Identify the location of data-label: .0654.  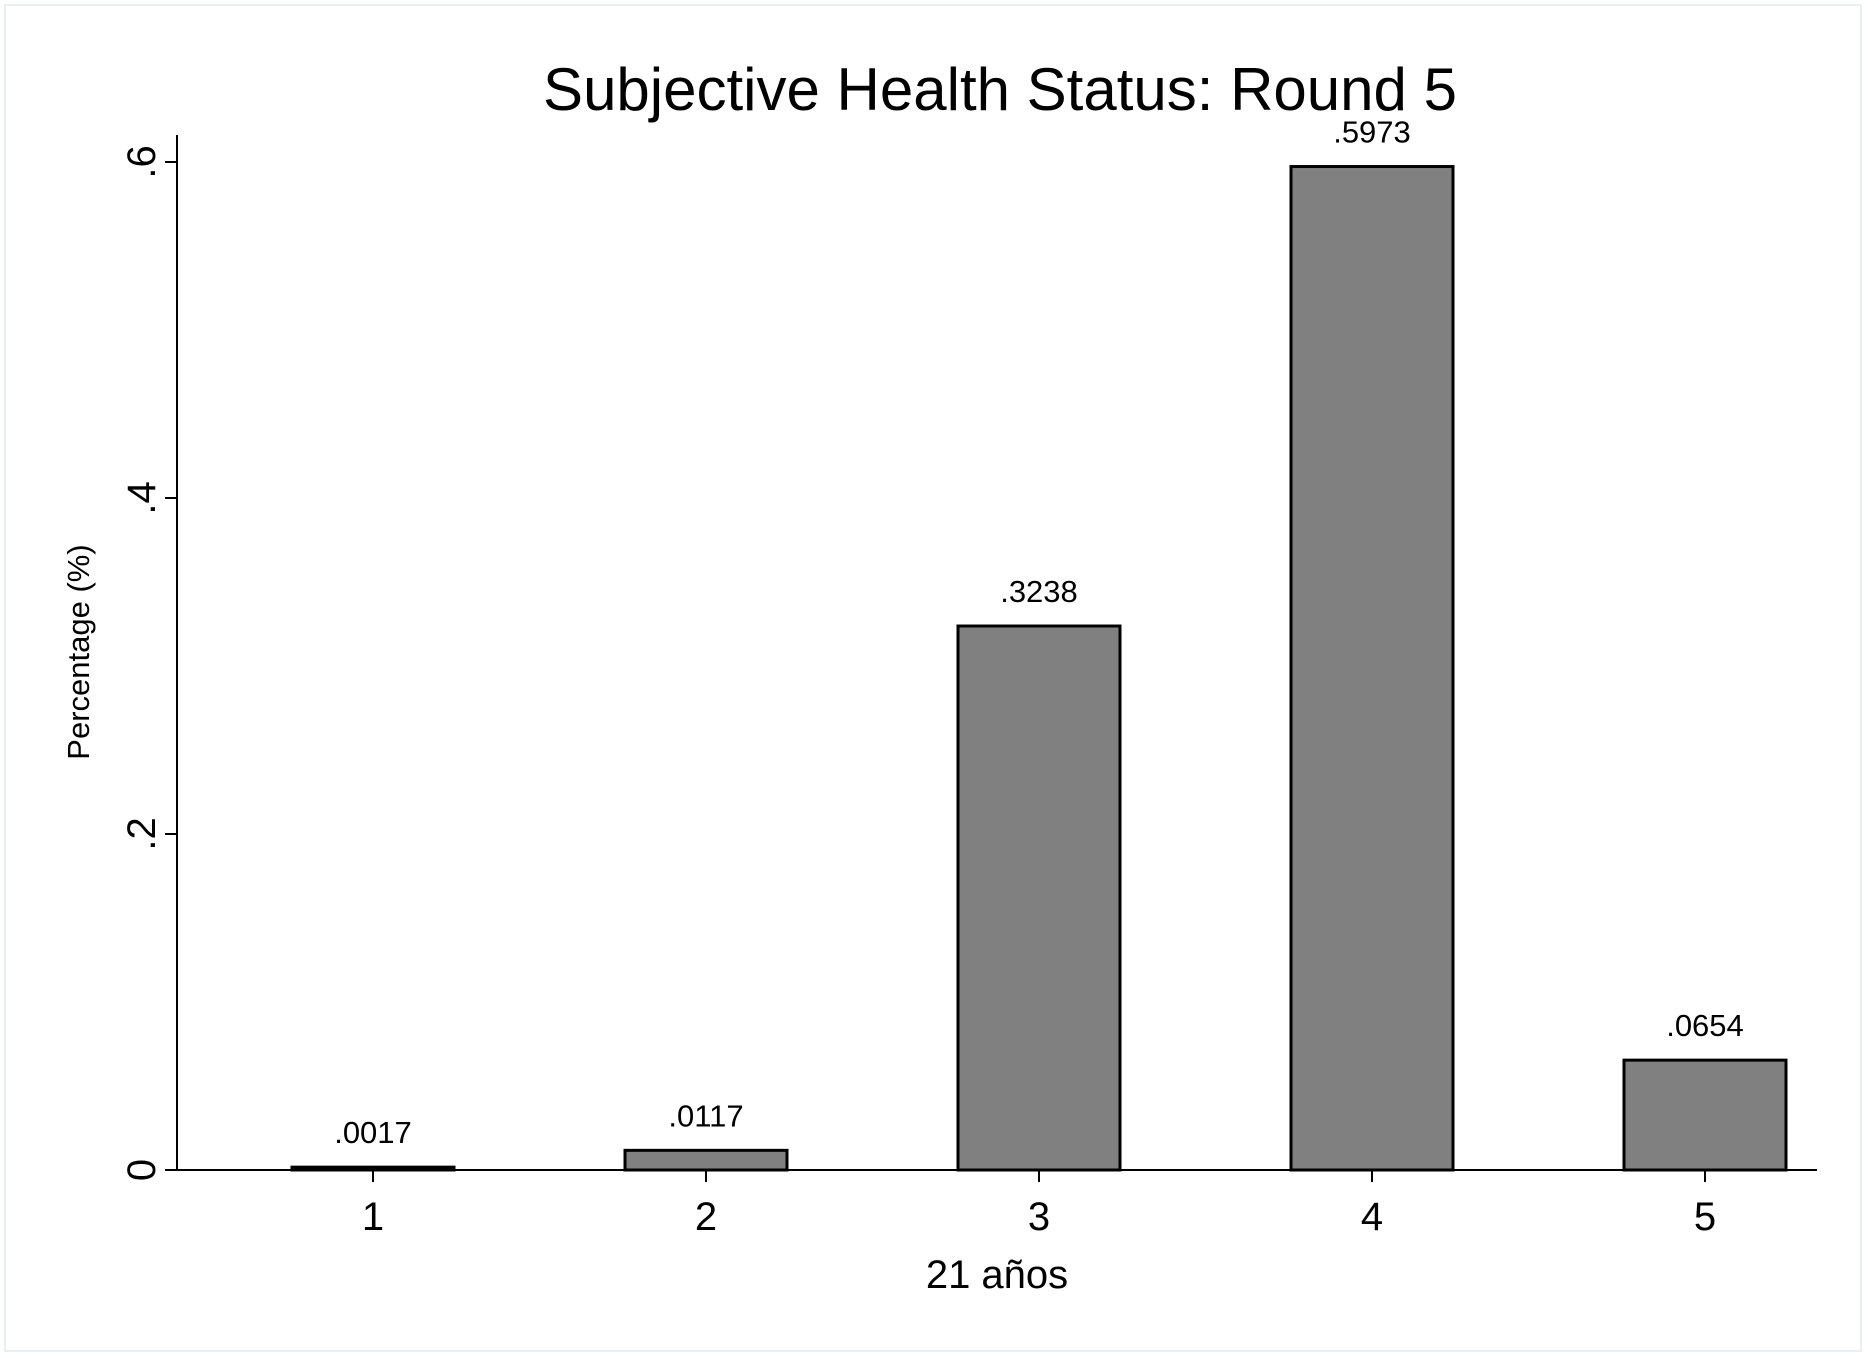
(1705, 1025).